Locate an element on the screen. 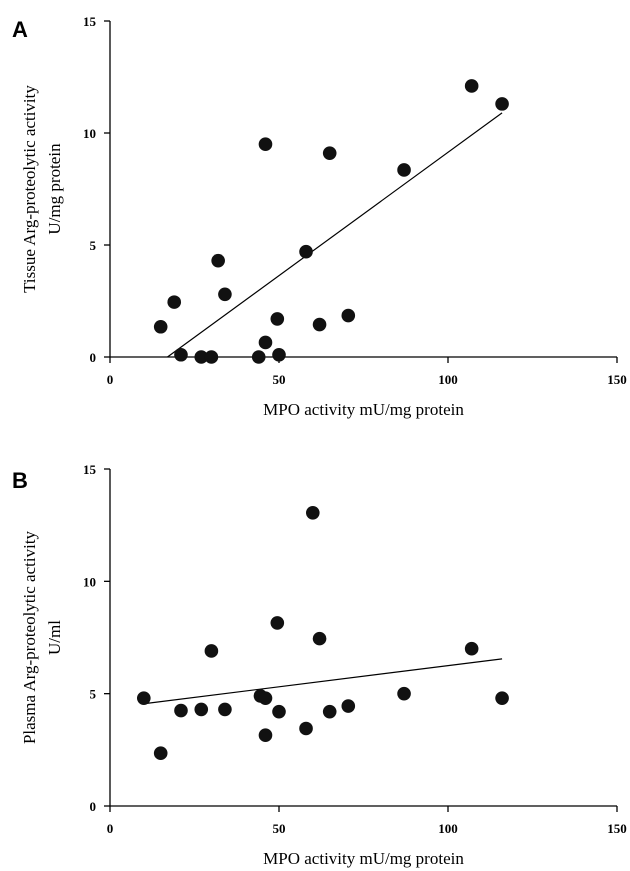 The height and width of the screenshot is (871, 630). x-ticks-a: 0 50 100 150 is located at coordinates (367, 372).